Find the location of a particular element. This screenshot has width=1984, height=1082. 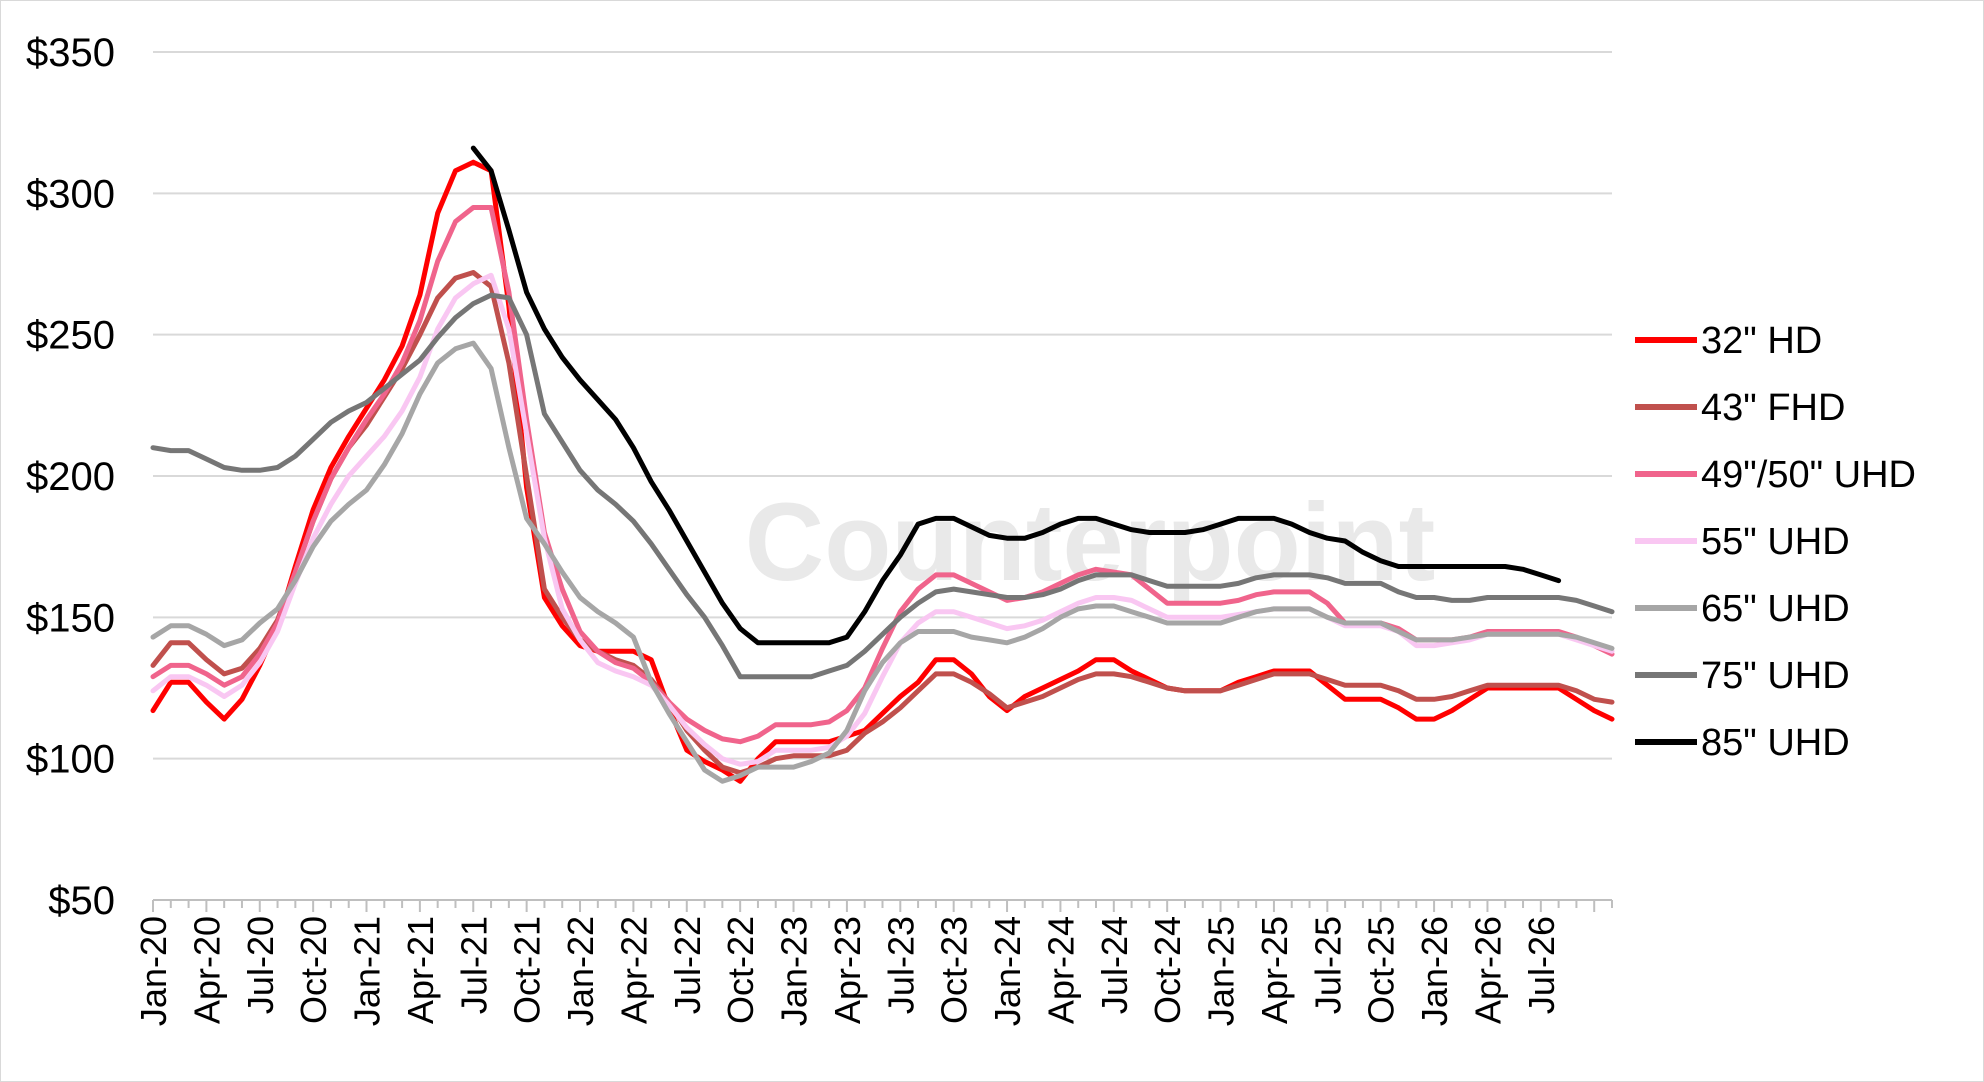

x-tick-label: Jul-20 is located at coordinates (260, 965).